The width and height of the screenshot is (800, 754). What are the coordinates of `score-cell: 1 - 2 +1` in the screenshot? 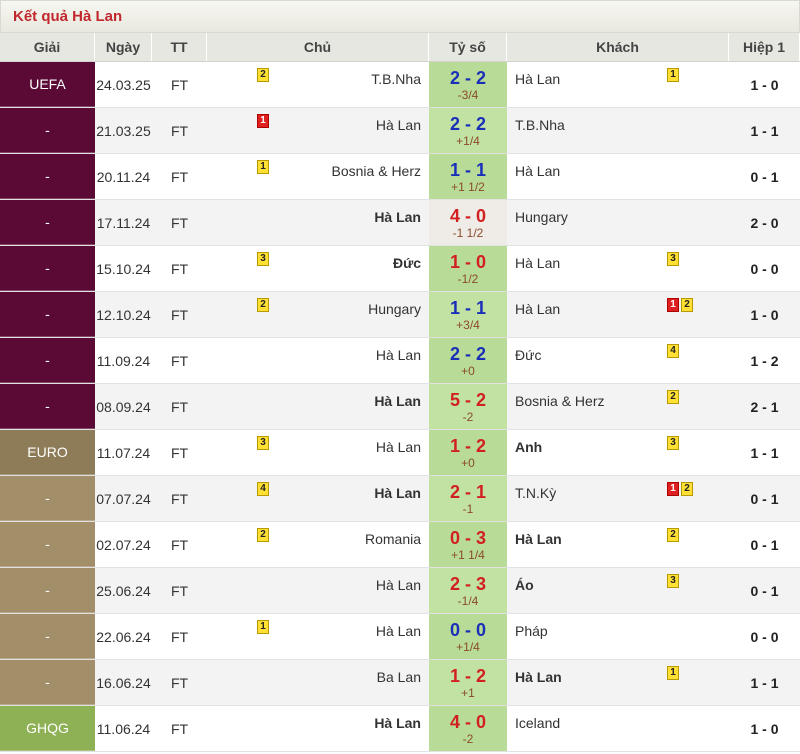 It's located at (468, 682).